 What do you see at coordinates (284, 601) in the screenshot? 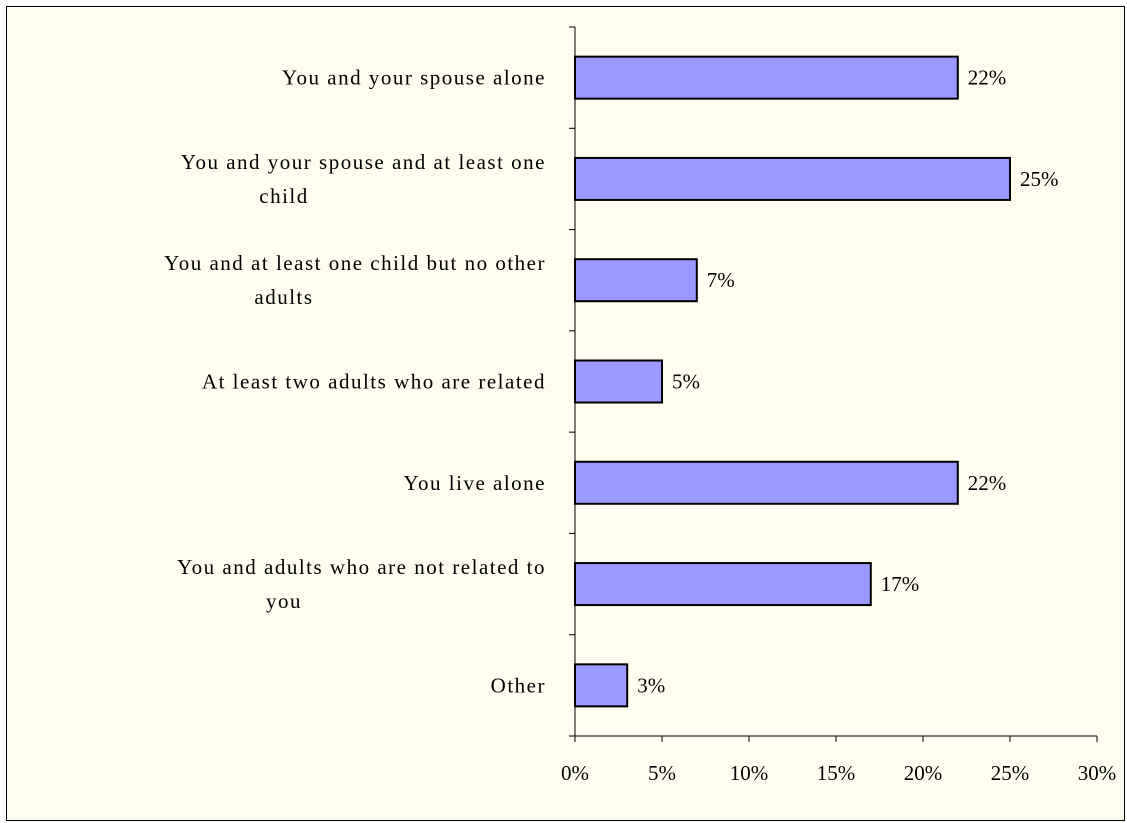
I see `category-label: you` at bounding box center [284, 601].